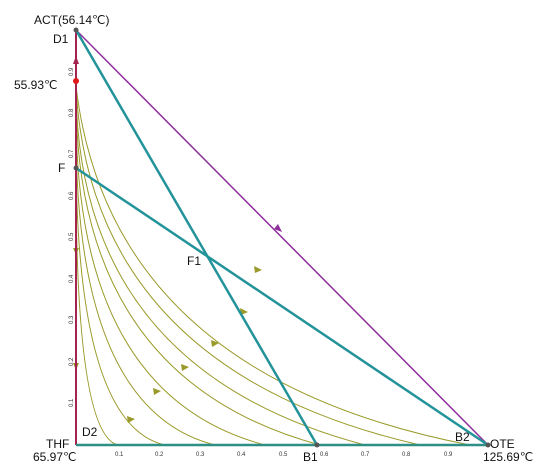 Image resolution: width=541 pixels, height=462 pixels. What do you see at coordinates (317, 445) in the screenshot?
I see `point-b1-marker` at bounding box center [317, 445].